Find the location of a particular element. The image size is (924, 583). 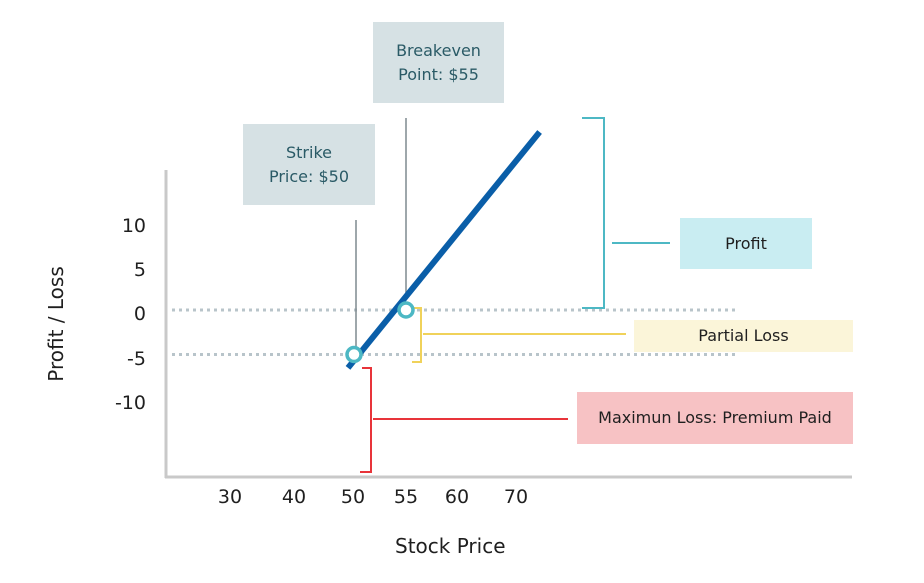

y-tick-label: -10 is located at coordinates (130, 403).